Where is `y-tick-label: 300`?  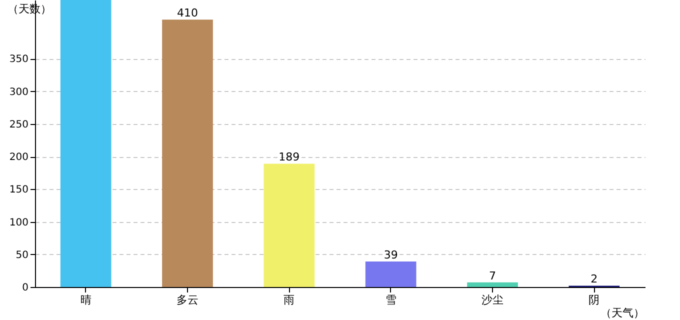
y-tick-label: 300 is located at coordinates (18, 92).